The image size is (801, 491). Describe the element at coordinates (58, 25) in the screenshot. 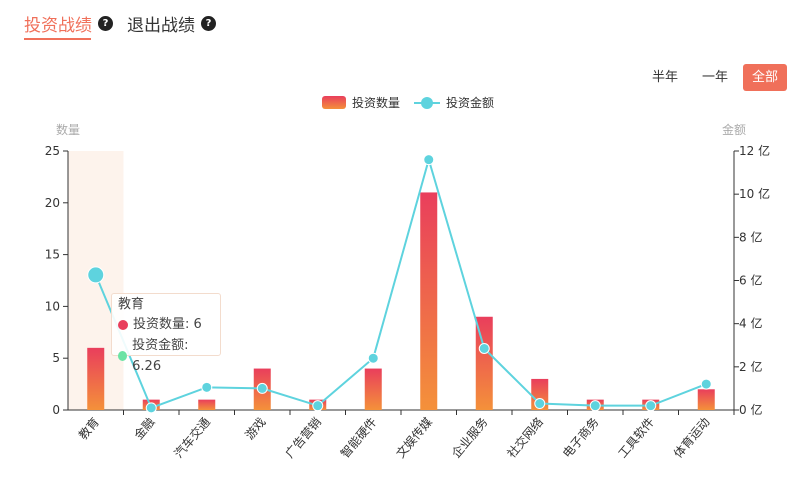

I see `tab-investment-record-label: 投资战绩` at that location.